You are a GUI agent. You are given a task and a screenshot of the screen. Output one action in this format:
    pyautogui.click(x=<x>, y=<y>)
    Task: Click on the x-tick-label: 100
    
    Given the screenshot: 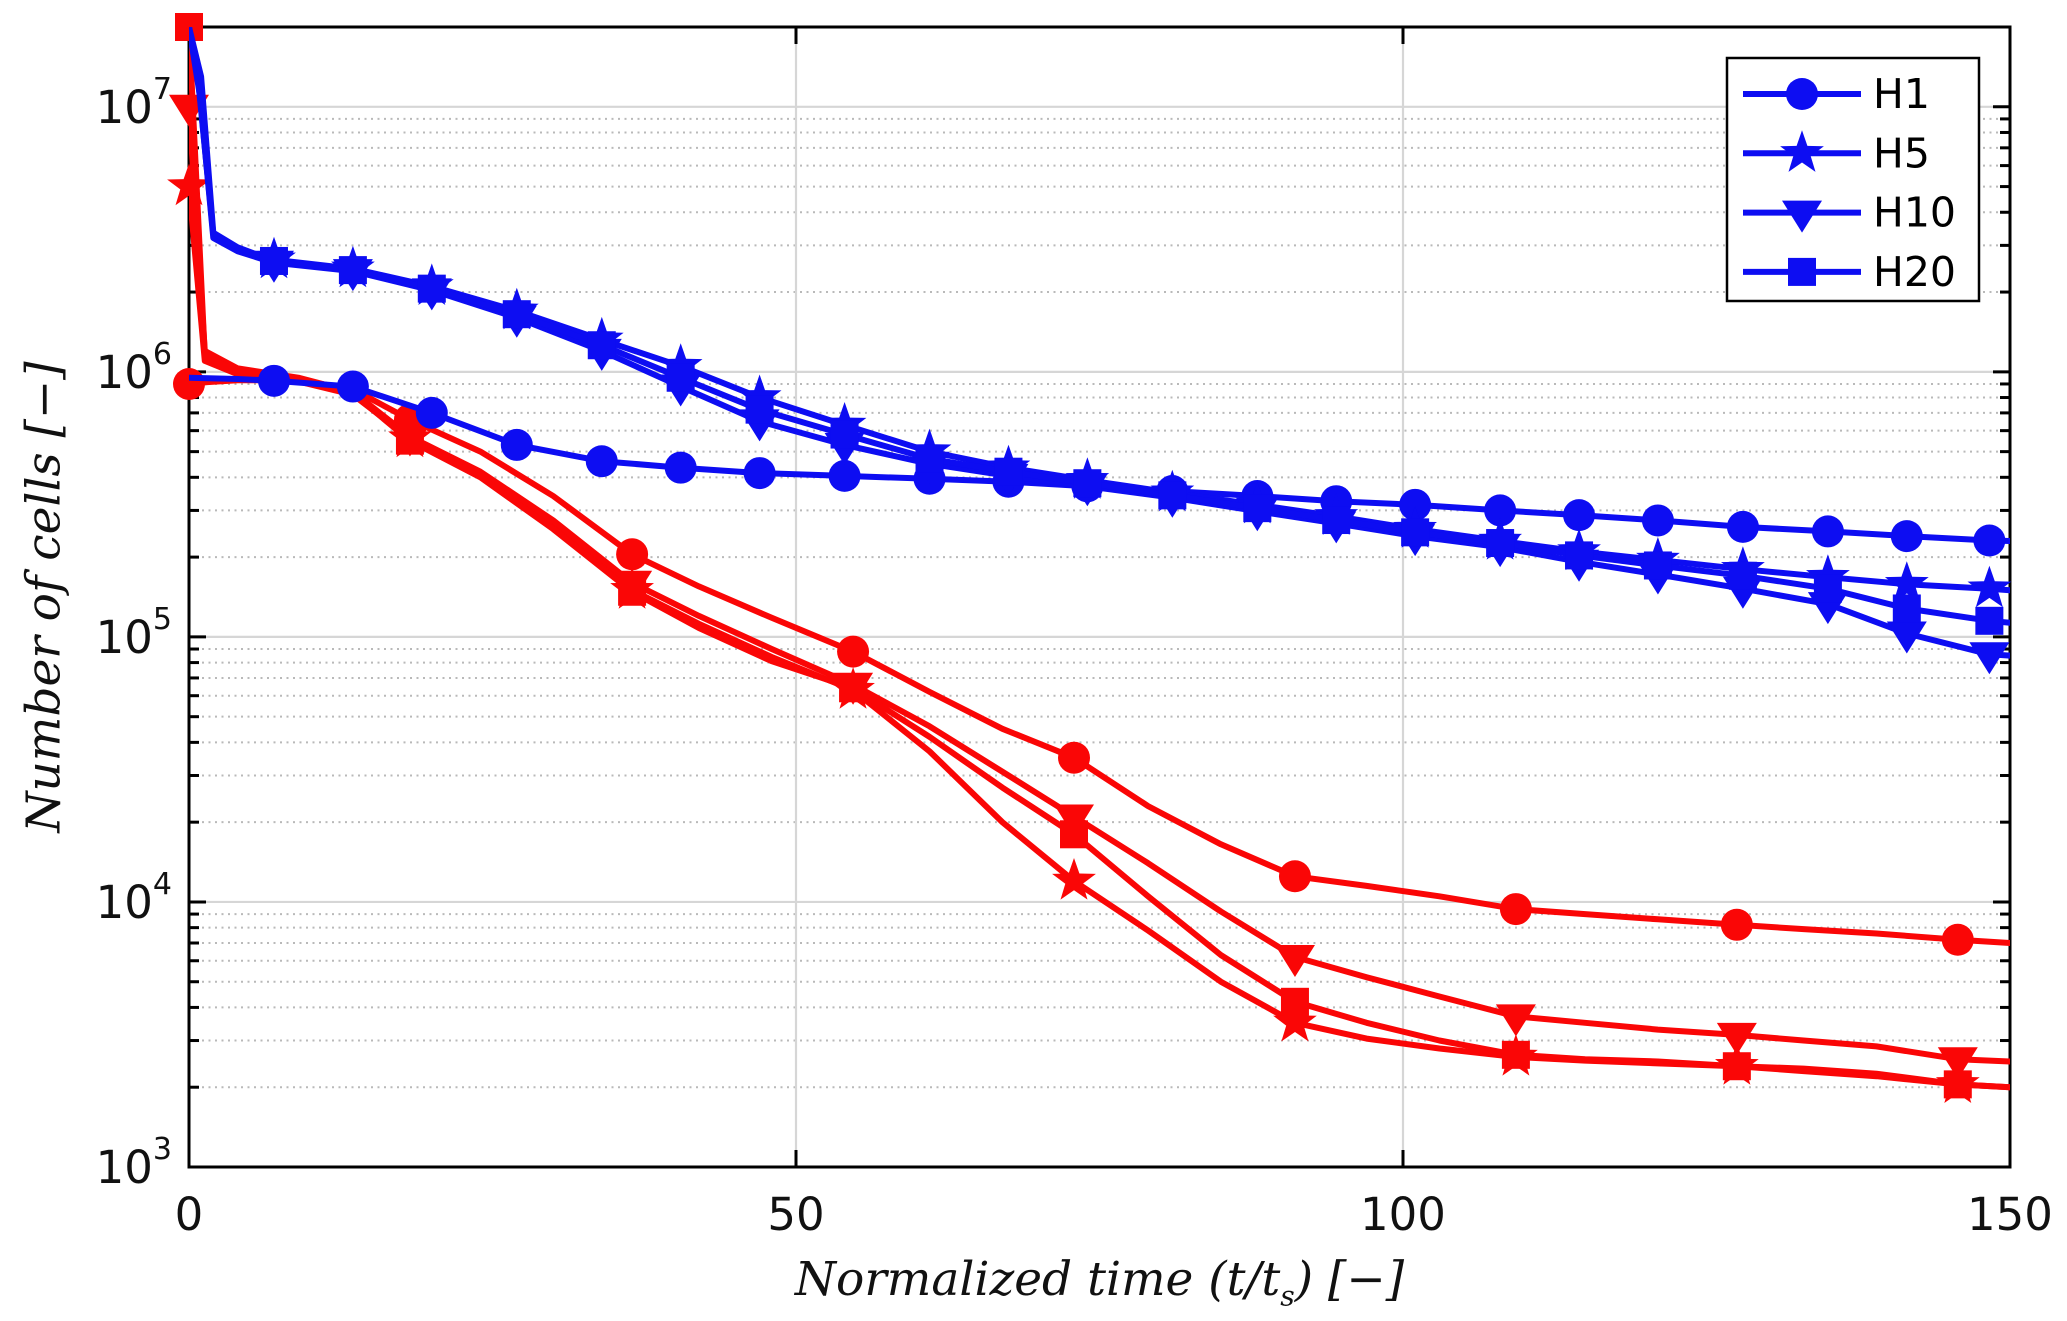 What is the action you would take?
    pyautogui.click(x=1403, y=1214)
    